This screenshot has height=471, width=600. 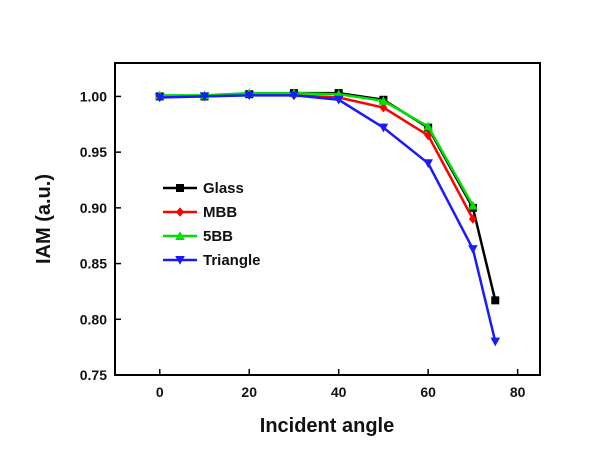 I want to click on y-tick-label: 0.85, so click(x=93, y=264).